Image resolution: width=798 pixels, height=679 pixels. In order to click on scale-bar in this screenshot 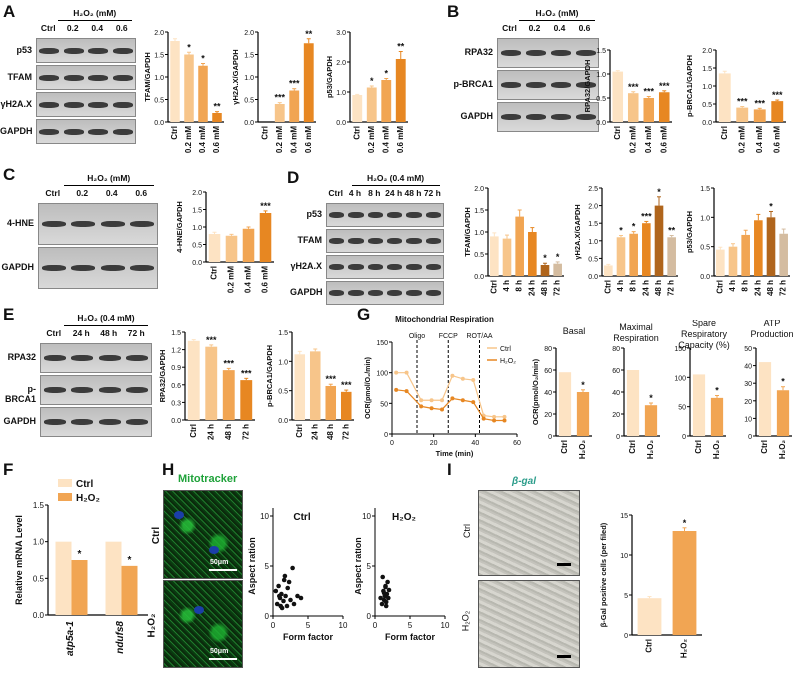, I will do `click(564, 656)`.